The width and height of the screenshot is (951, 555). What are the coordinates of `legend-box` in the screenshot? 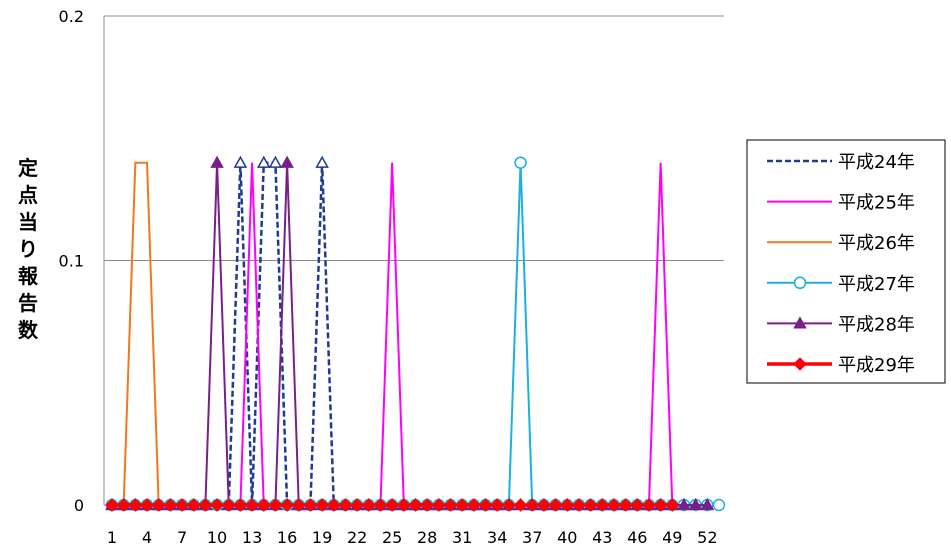 It's located at (846, 261).